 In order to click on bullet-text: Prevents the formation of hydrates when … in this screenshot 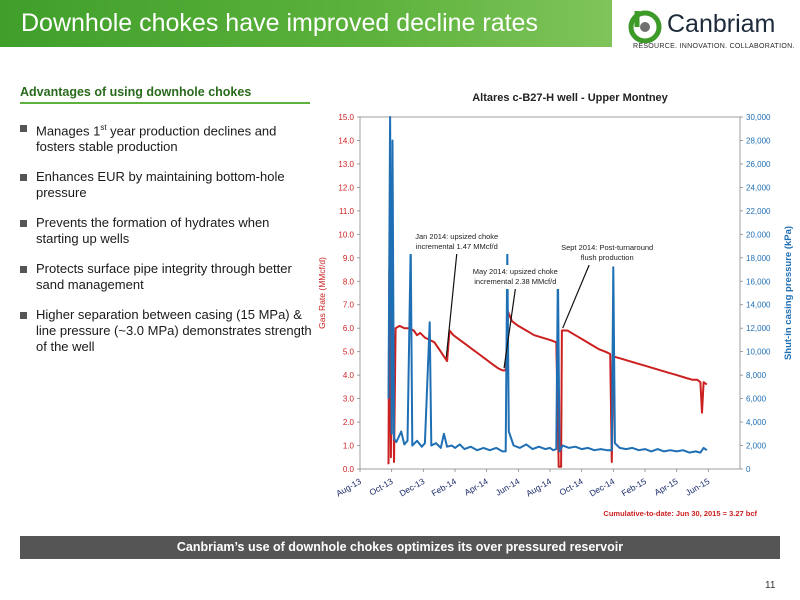, I will do `click(153, 231)`.